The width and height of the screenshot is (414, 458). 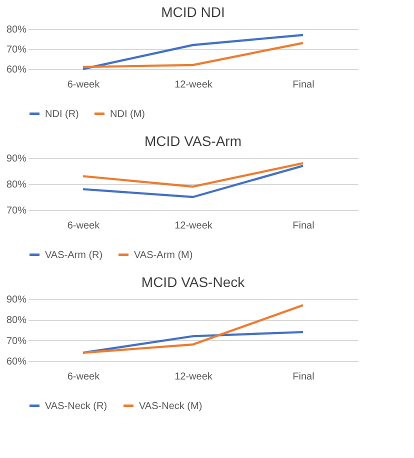 What do you see at coordinates (193, 141) in the screenshot?
I see `chart-title: MCID VAS-Arm` at bounding box center [193, 141].